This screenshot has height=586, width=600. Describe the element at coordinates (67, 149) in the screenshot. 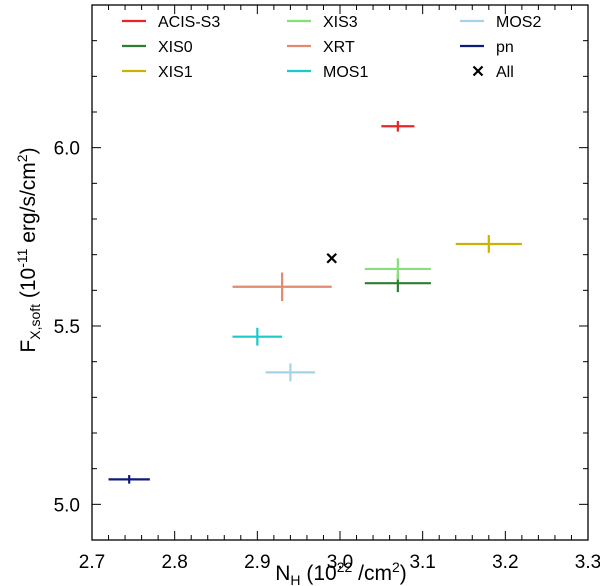

I see `y-tick-label: 6.0` at that location.